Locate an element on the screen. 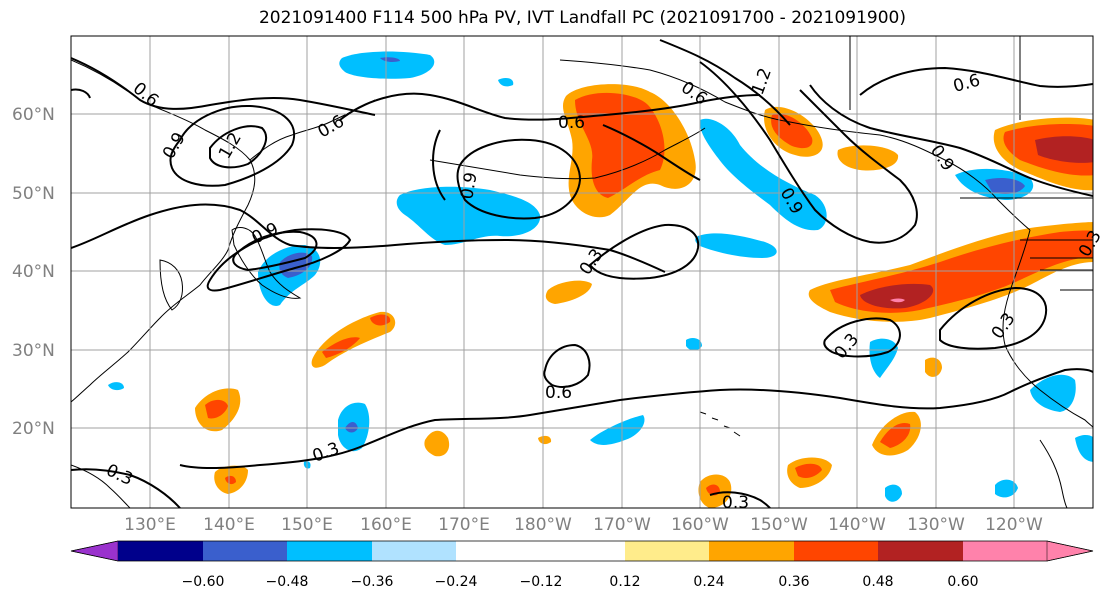 The width and height of the screenshot is (1105, 601). colorbar-tick: −0.60 is located at coordinates (203, 582).